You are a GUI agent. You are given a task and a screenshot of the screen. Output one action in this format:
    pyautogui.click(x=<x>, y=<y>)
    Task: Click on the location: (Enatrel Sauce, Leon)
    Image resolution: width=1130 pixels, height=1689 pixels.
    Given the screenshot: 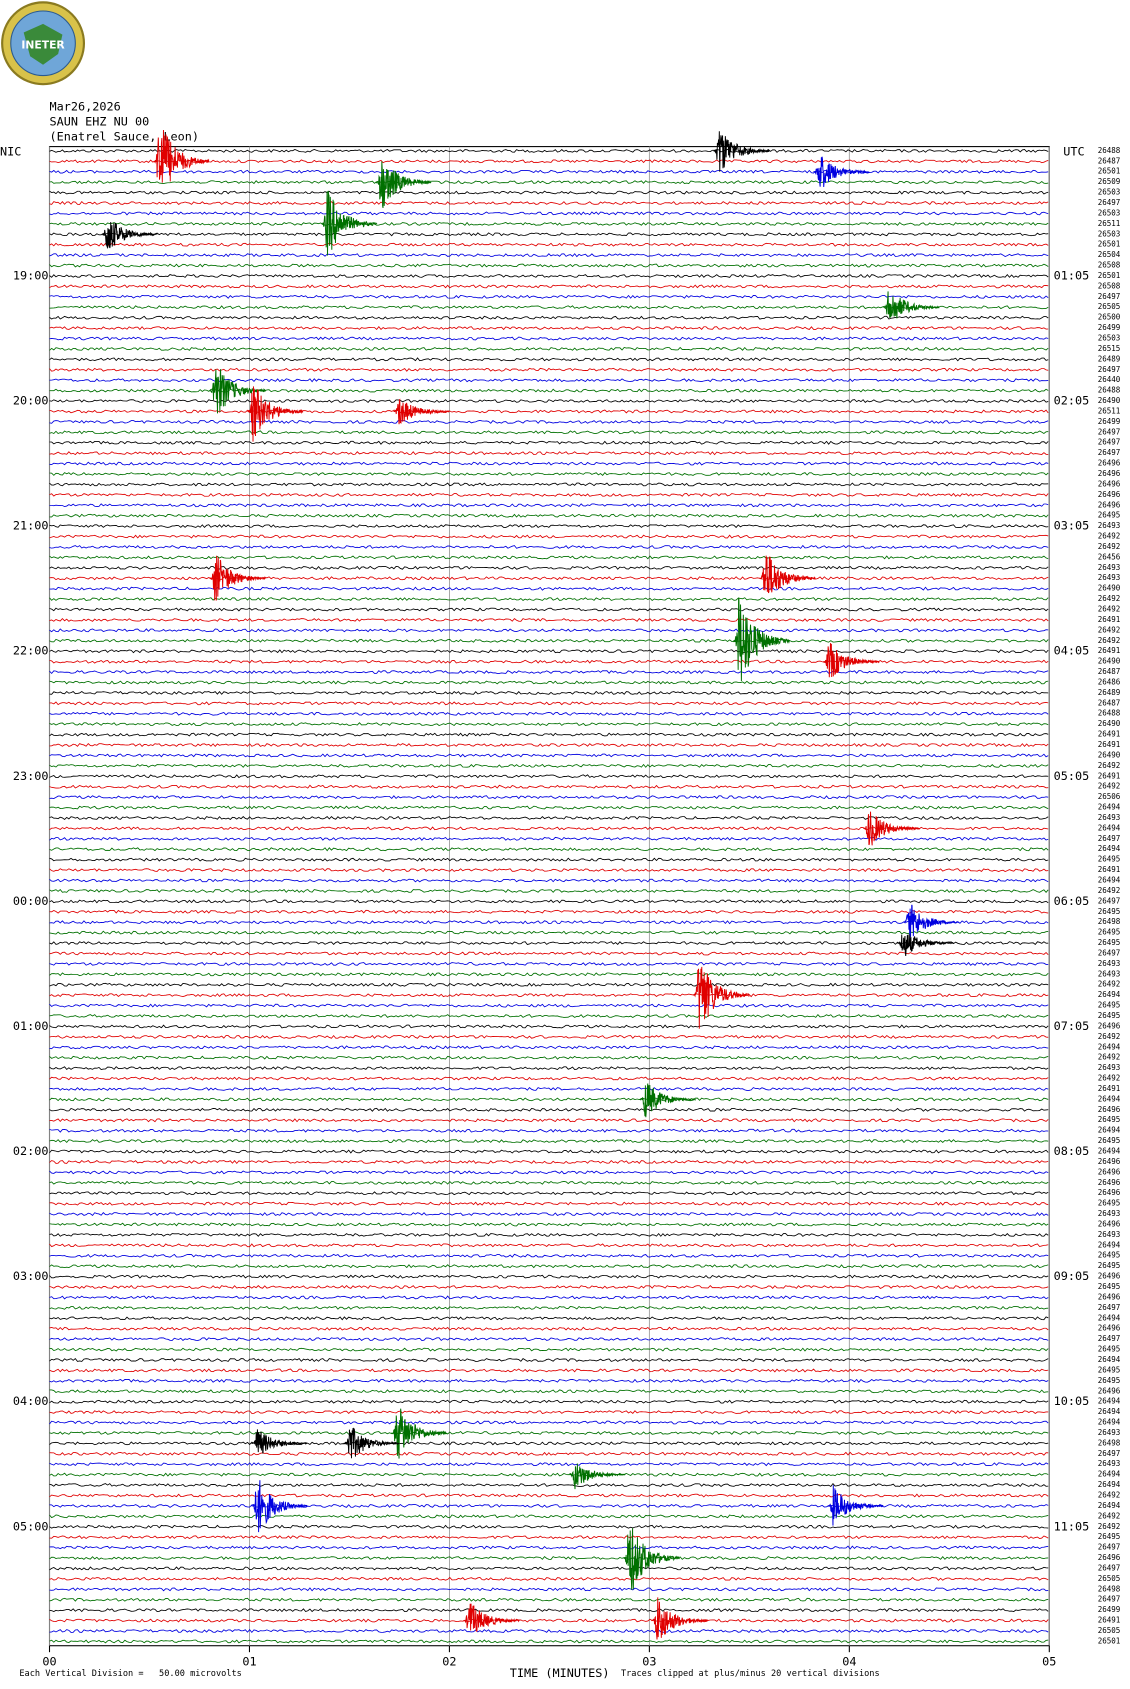 What is the action you would take?
    pyautogui.click(x=125, y=136)
    